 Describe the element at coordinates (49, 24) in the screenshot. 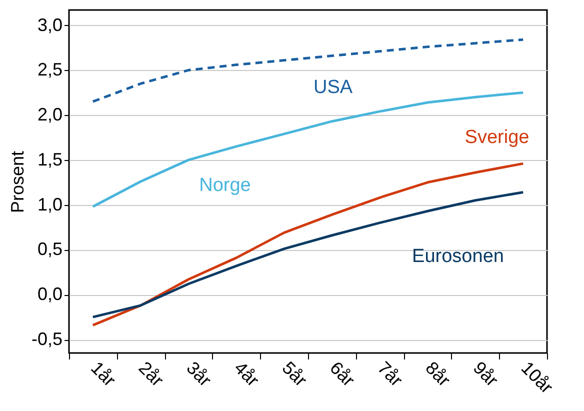

I see `y-tick-label: 3,0` at that location.